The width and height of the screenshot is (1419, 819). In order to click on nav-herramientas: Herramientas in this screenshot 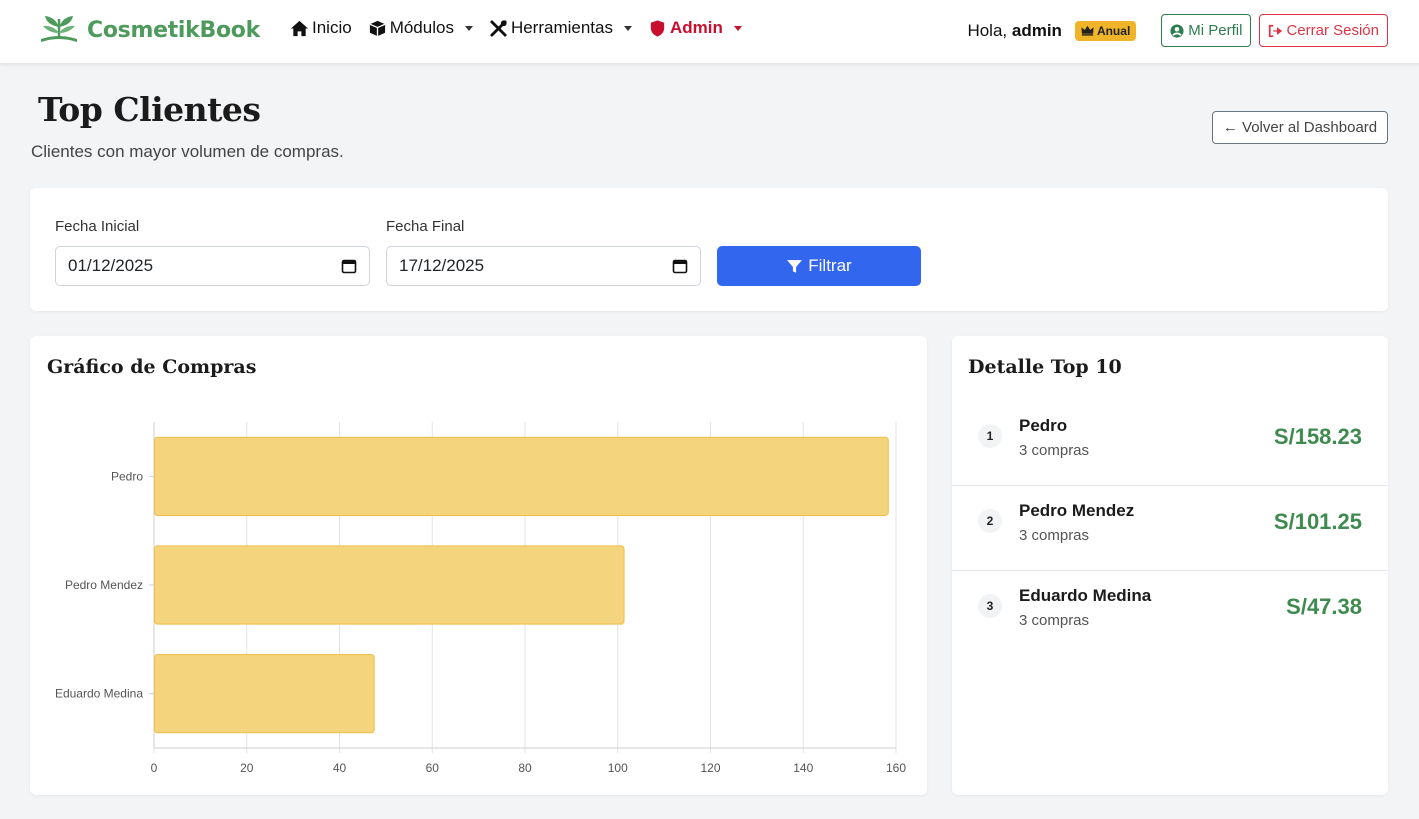, I will do `click(560, 28)`.